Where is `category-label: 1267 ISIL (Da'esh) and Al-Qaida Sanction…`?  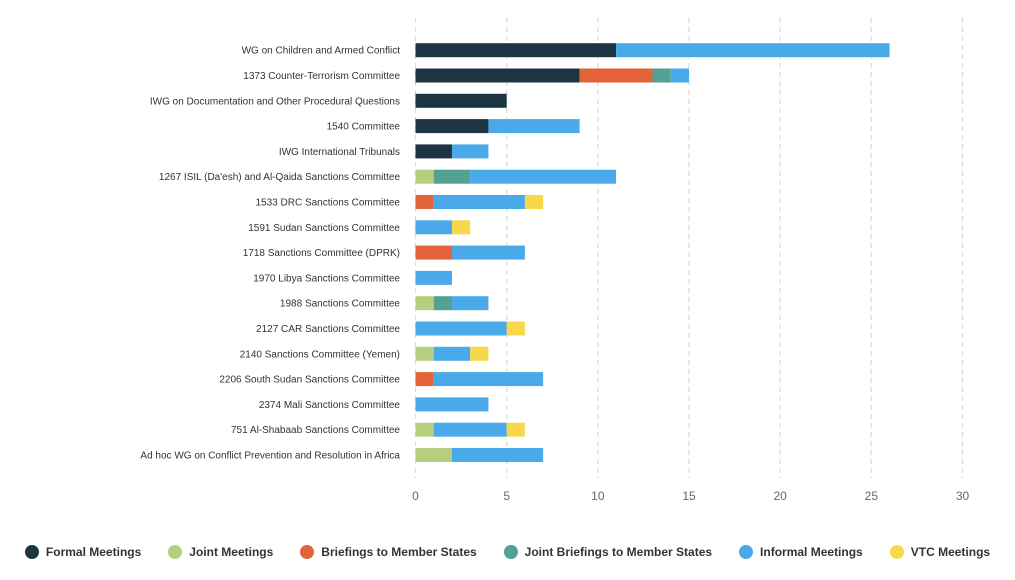 category-label: 1267 ISIL (Da'esh) and Al-Qaida Sanction… is located at coordinates (280, 177).